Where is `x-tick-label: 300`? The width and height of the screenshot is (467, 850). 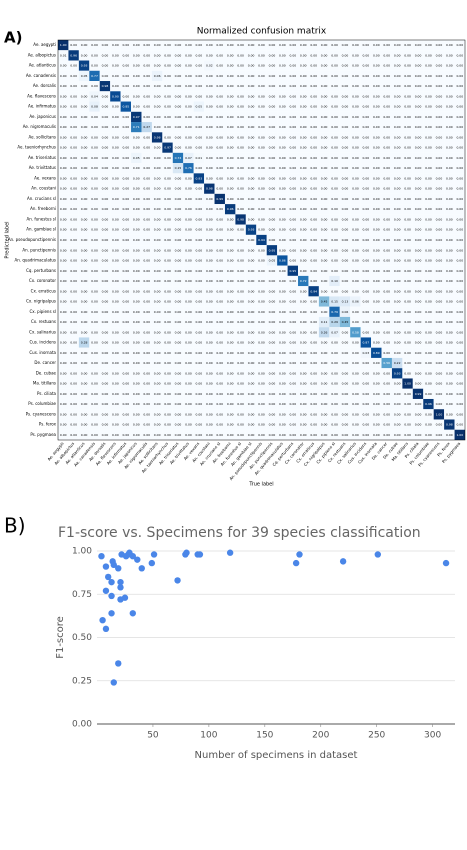
x-tick-label: 300 is located at coordinates (432, 736).